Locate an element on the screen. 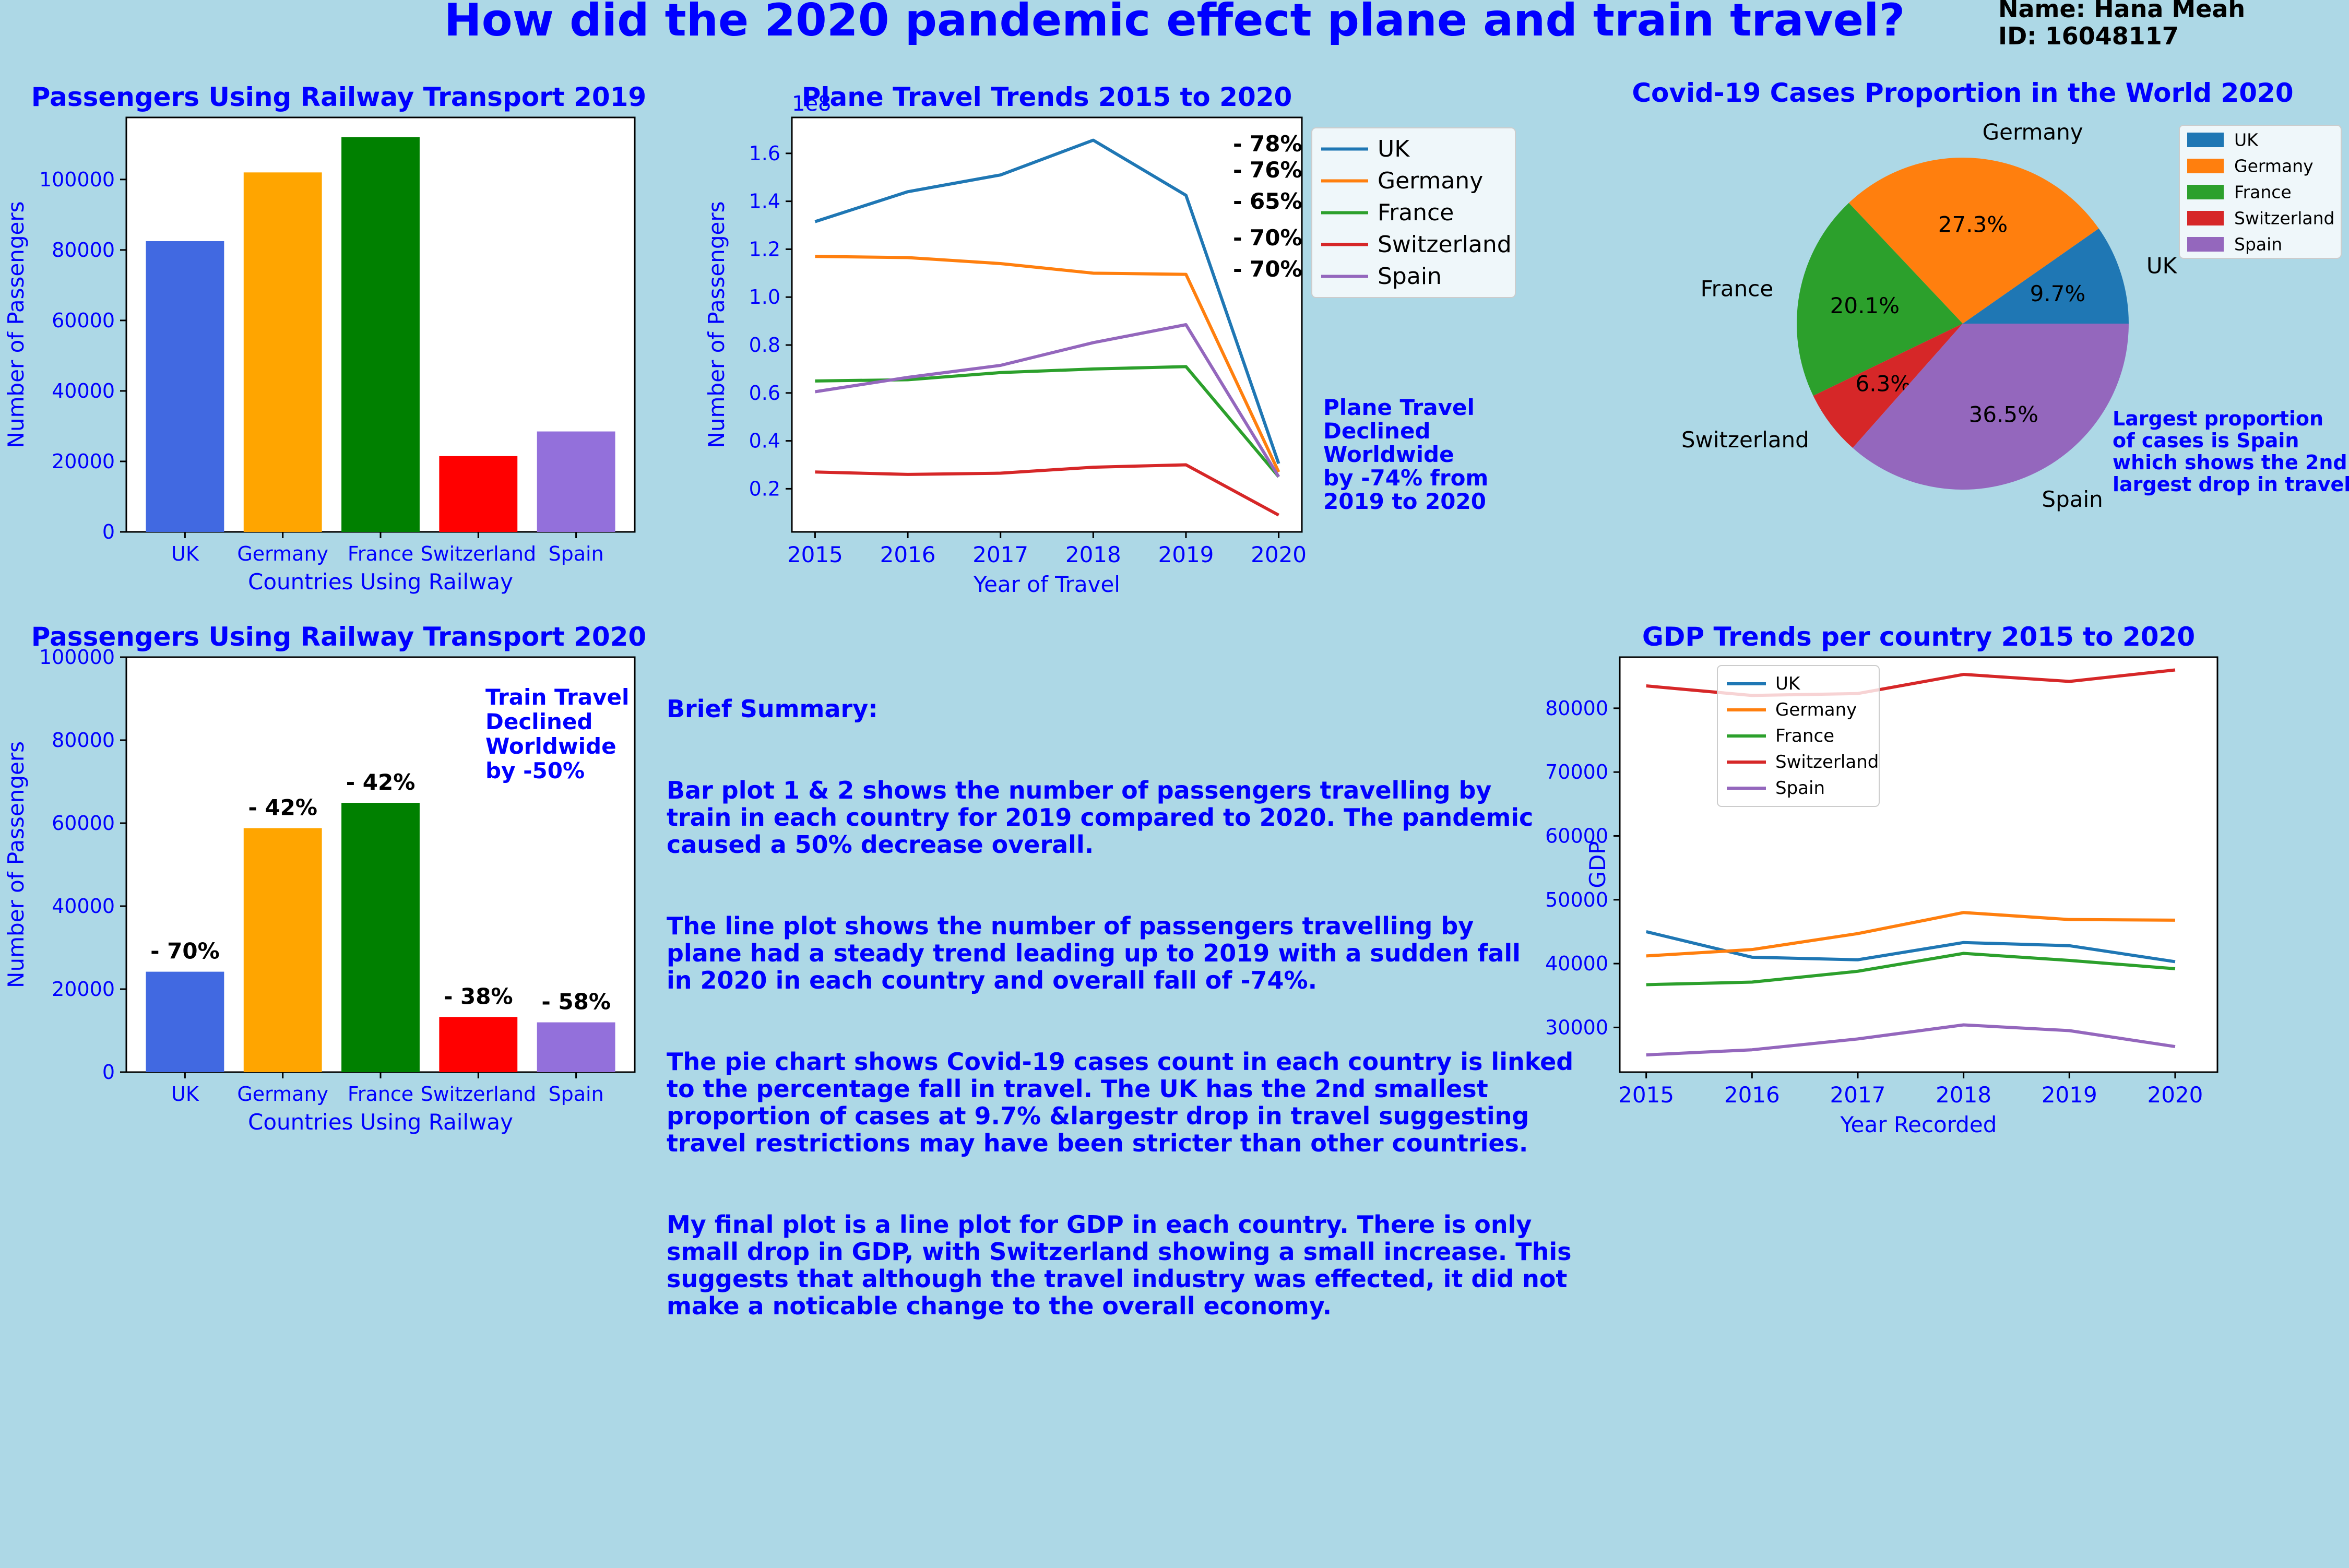 The width and height of the screenshot is (2349, 1568). pie-label: UK is located at coordinates (2162, 266).